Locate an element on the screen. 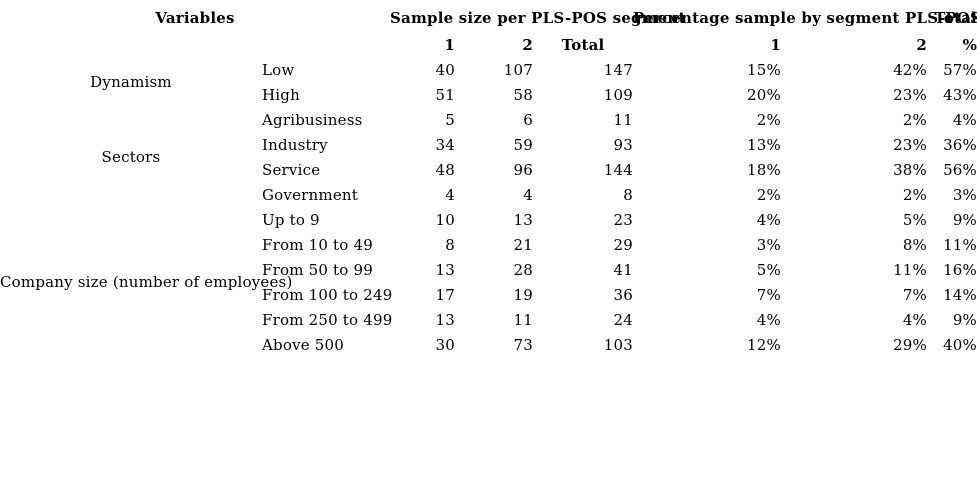 Image resolution: width=977 pixels, height=494 pixels. table-row-low: Dynamism Low 40 107 147 15% 42% 57% is located at coordinates (488, 74).